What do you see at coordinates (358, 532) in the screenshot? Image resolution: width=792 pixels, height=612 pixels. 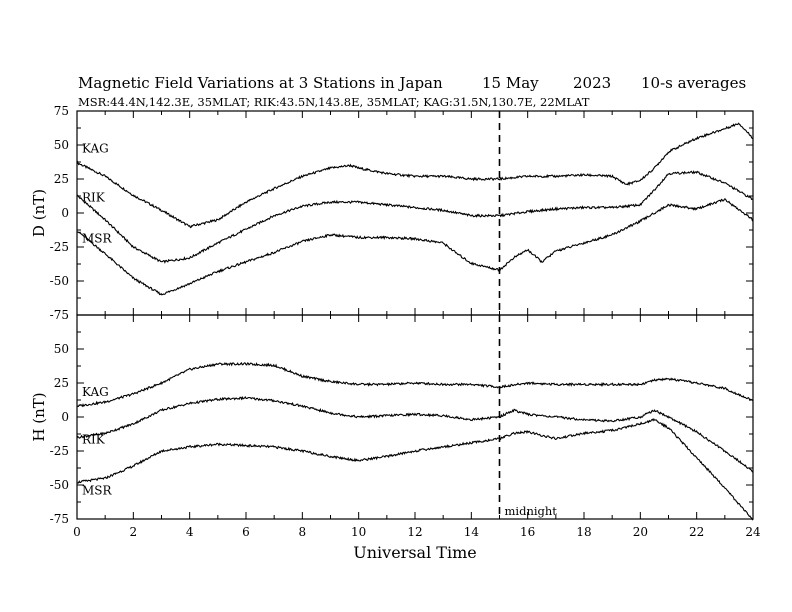 I see `x-tick-label: 10` at bounding box center [358, 532].